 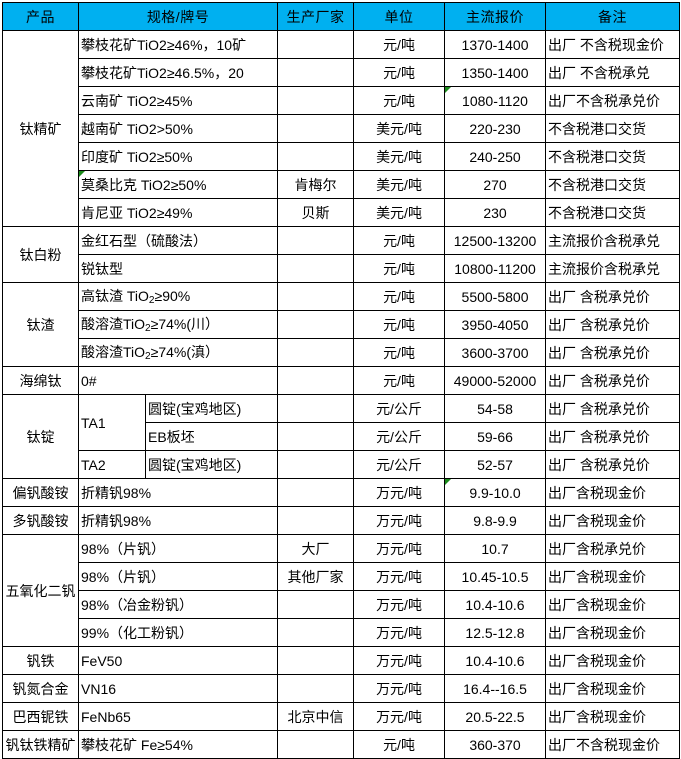 What do you see at coordinates (40, 688) in the screenshot?
I see `cell-product: 钒氮合金` at bounding box center [40, 688].